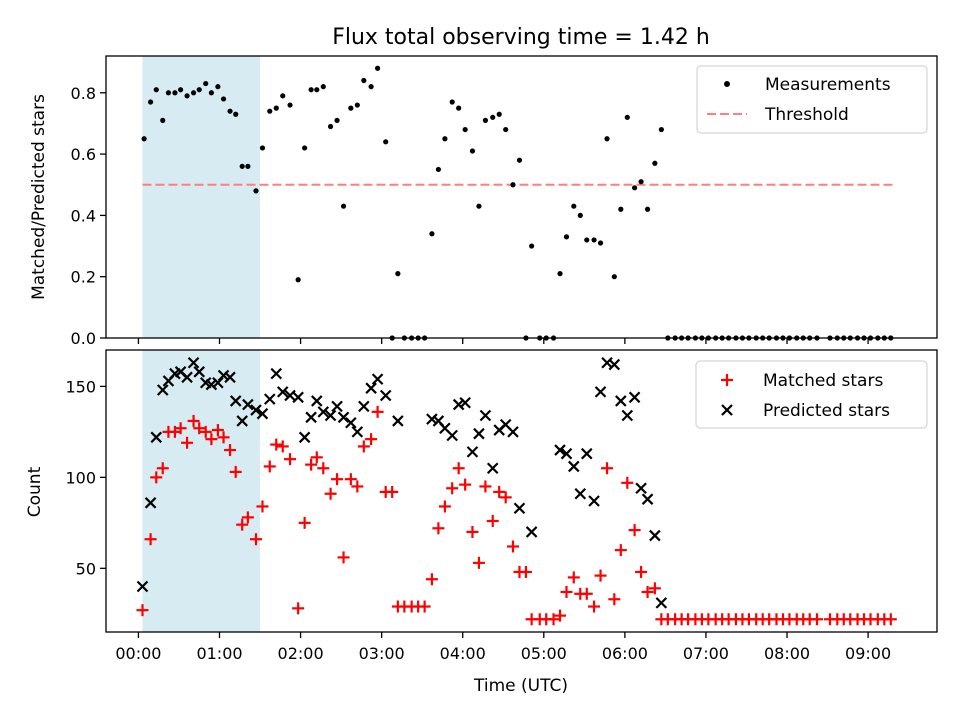 The height and width of the screenshot is (720, 960). Describe the element at coordinates (219, 653) in the screenshot. I see `x-tick-label: 01:00` at that location.